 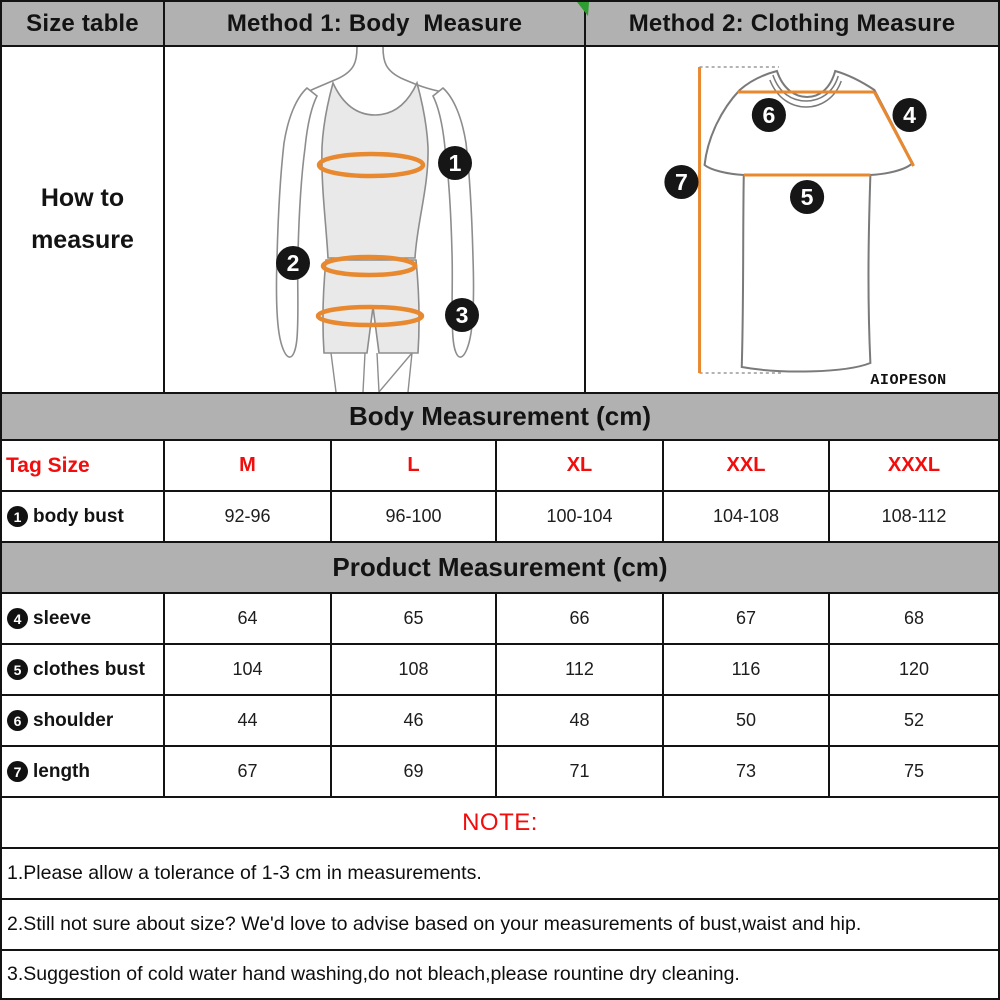 What do you see at coordinates (83, 465) in the screenshot?
I see `tag-size-label: Tag Size` at bounding box center [83, 465].